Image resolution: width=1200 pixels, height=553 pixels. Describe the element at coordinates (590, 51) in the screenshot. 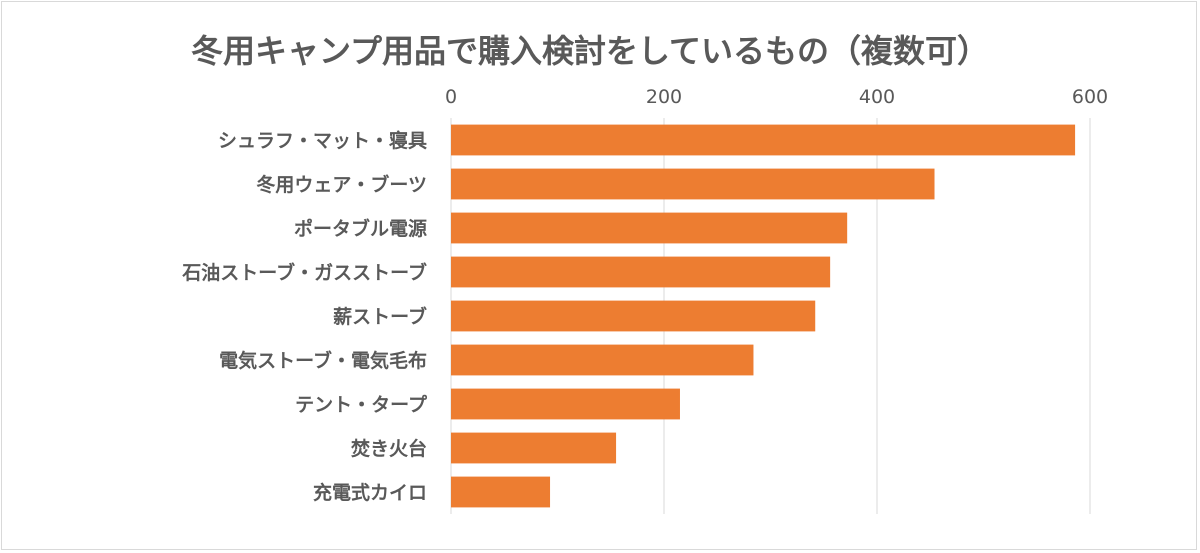

I see `chart-title: 冬用キャンプ用品で購入検討をしているもの（複数可）` at that location.